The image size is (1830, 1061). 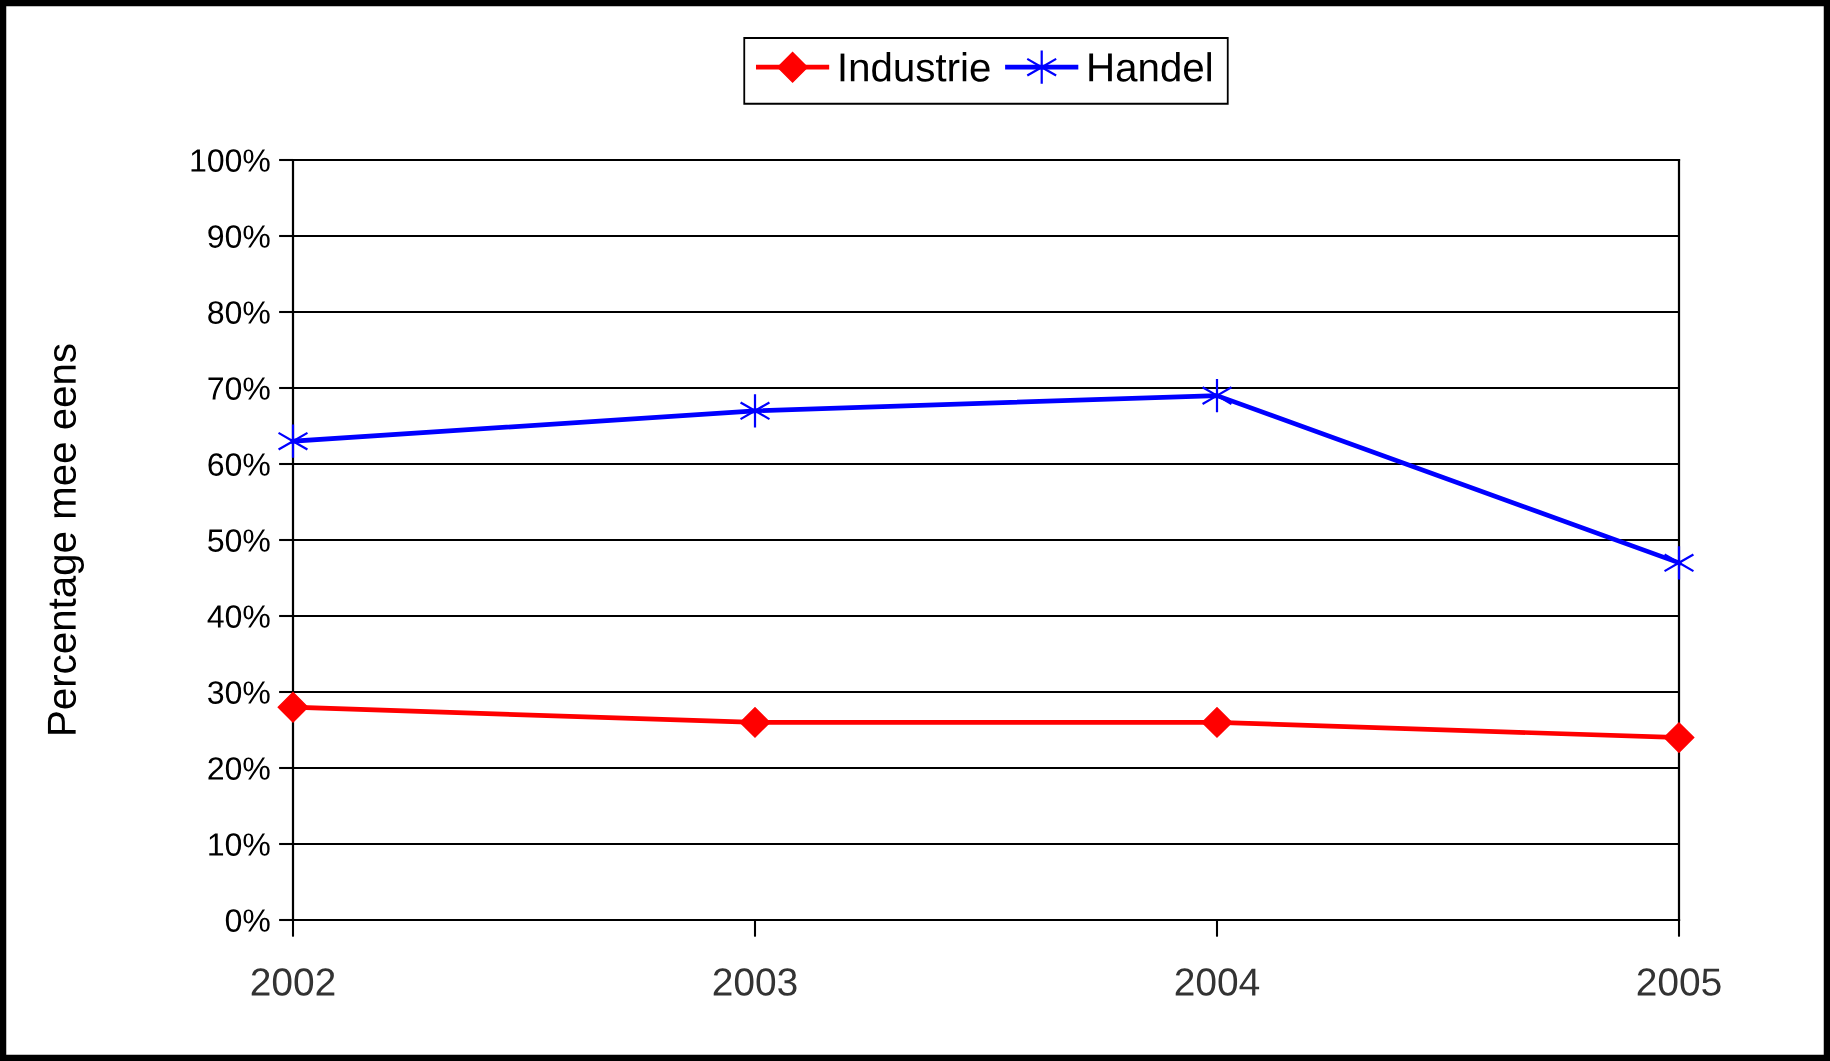 What do you see at coordinates (247, 920) in the screenshot?
I see `y-tick-label: 0%` at bounding box center [247, 920].